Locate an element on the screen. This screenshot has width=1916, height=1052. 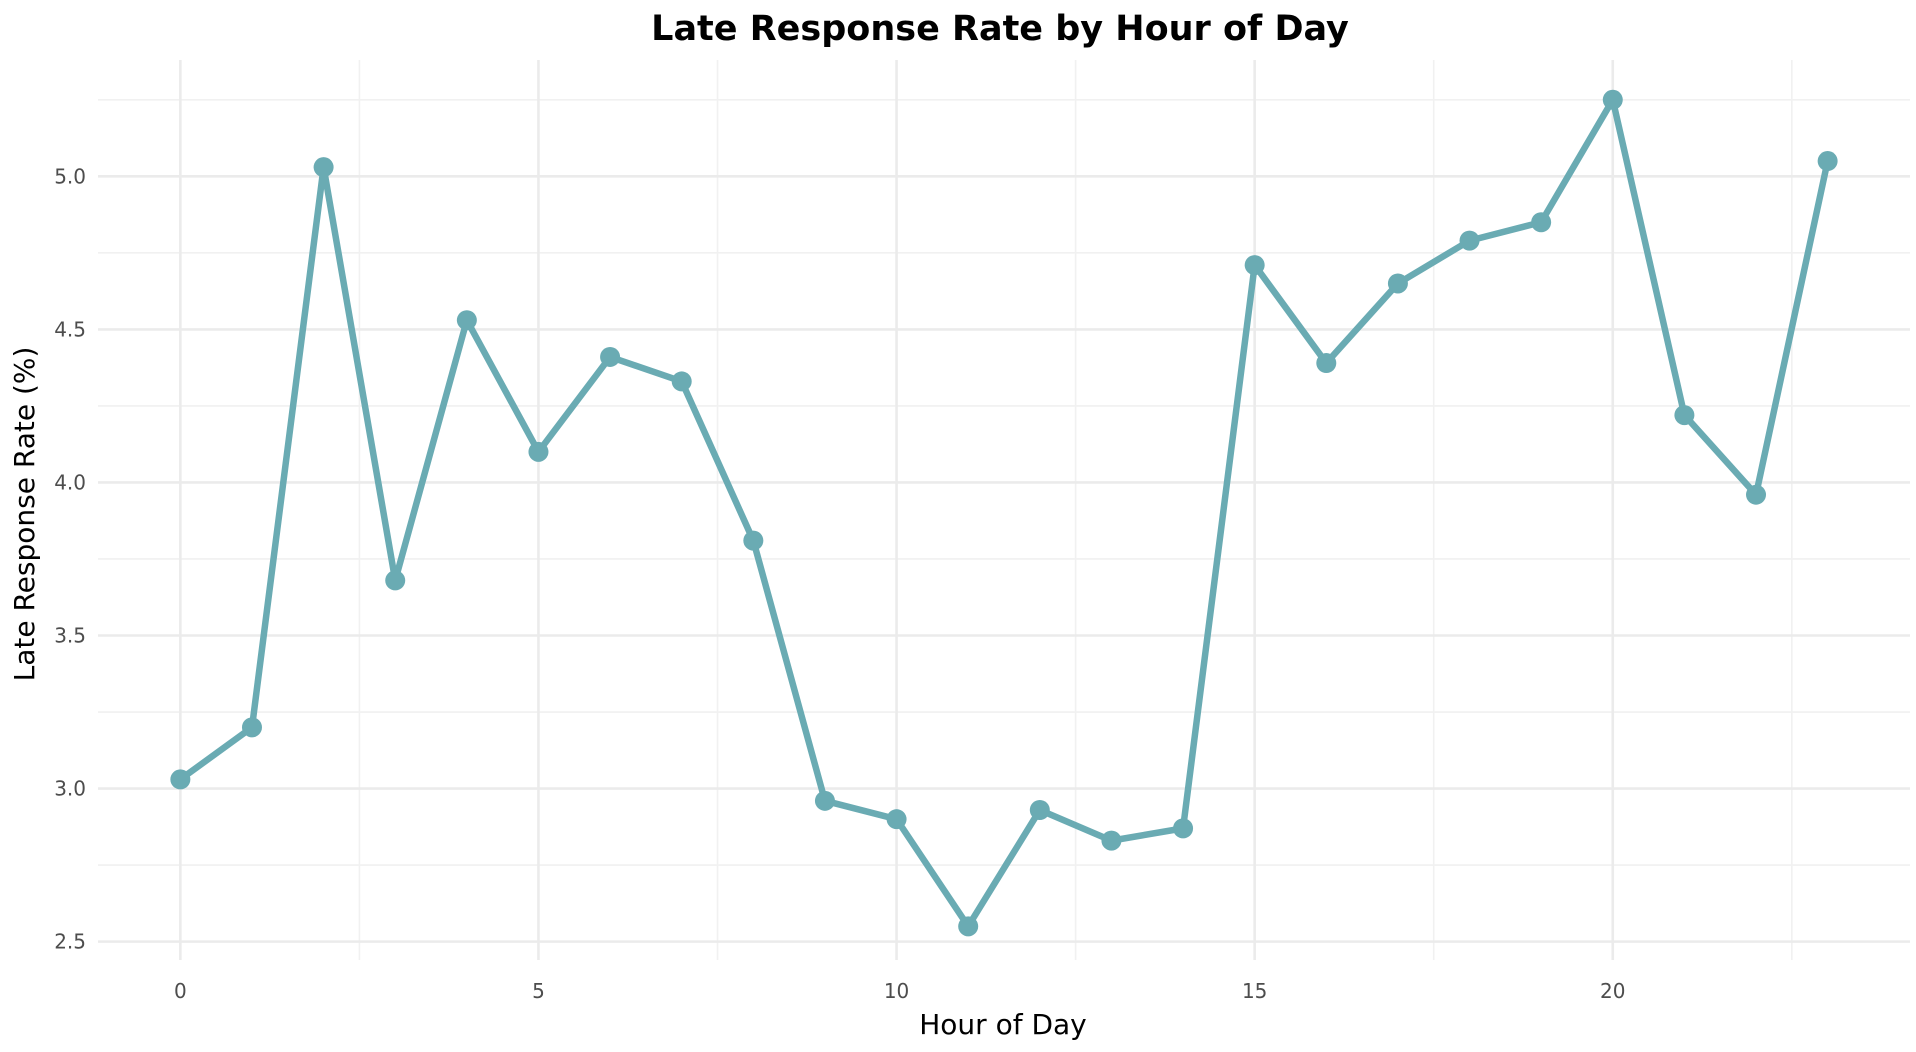
y-tick-label: 4.5 is located at coordinates (70, 329).